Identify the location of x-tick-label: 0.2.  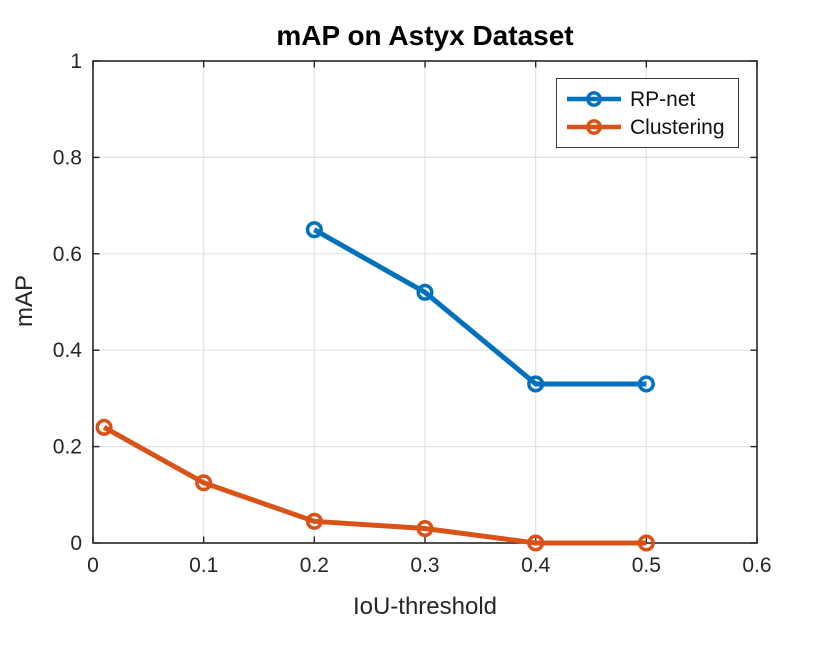
(314, 565).